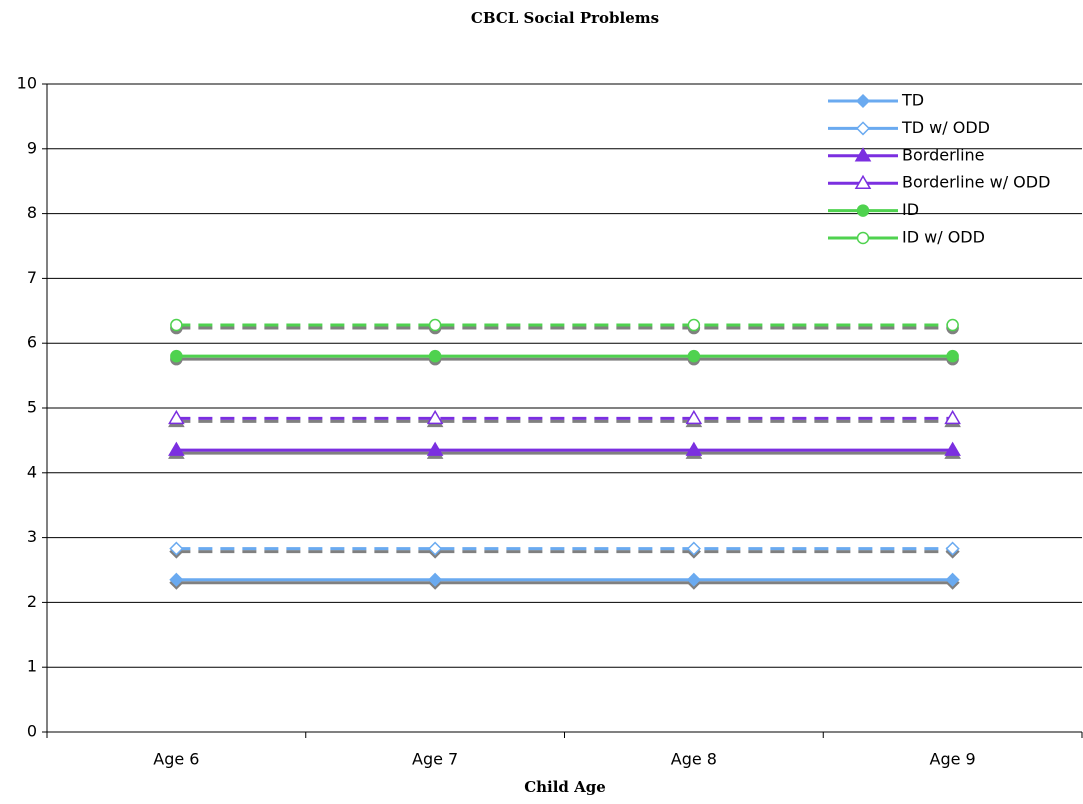 The image size is (1083, 804). I want to click on legend-label: TD, so click(912, 100).